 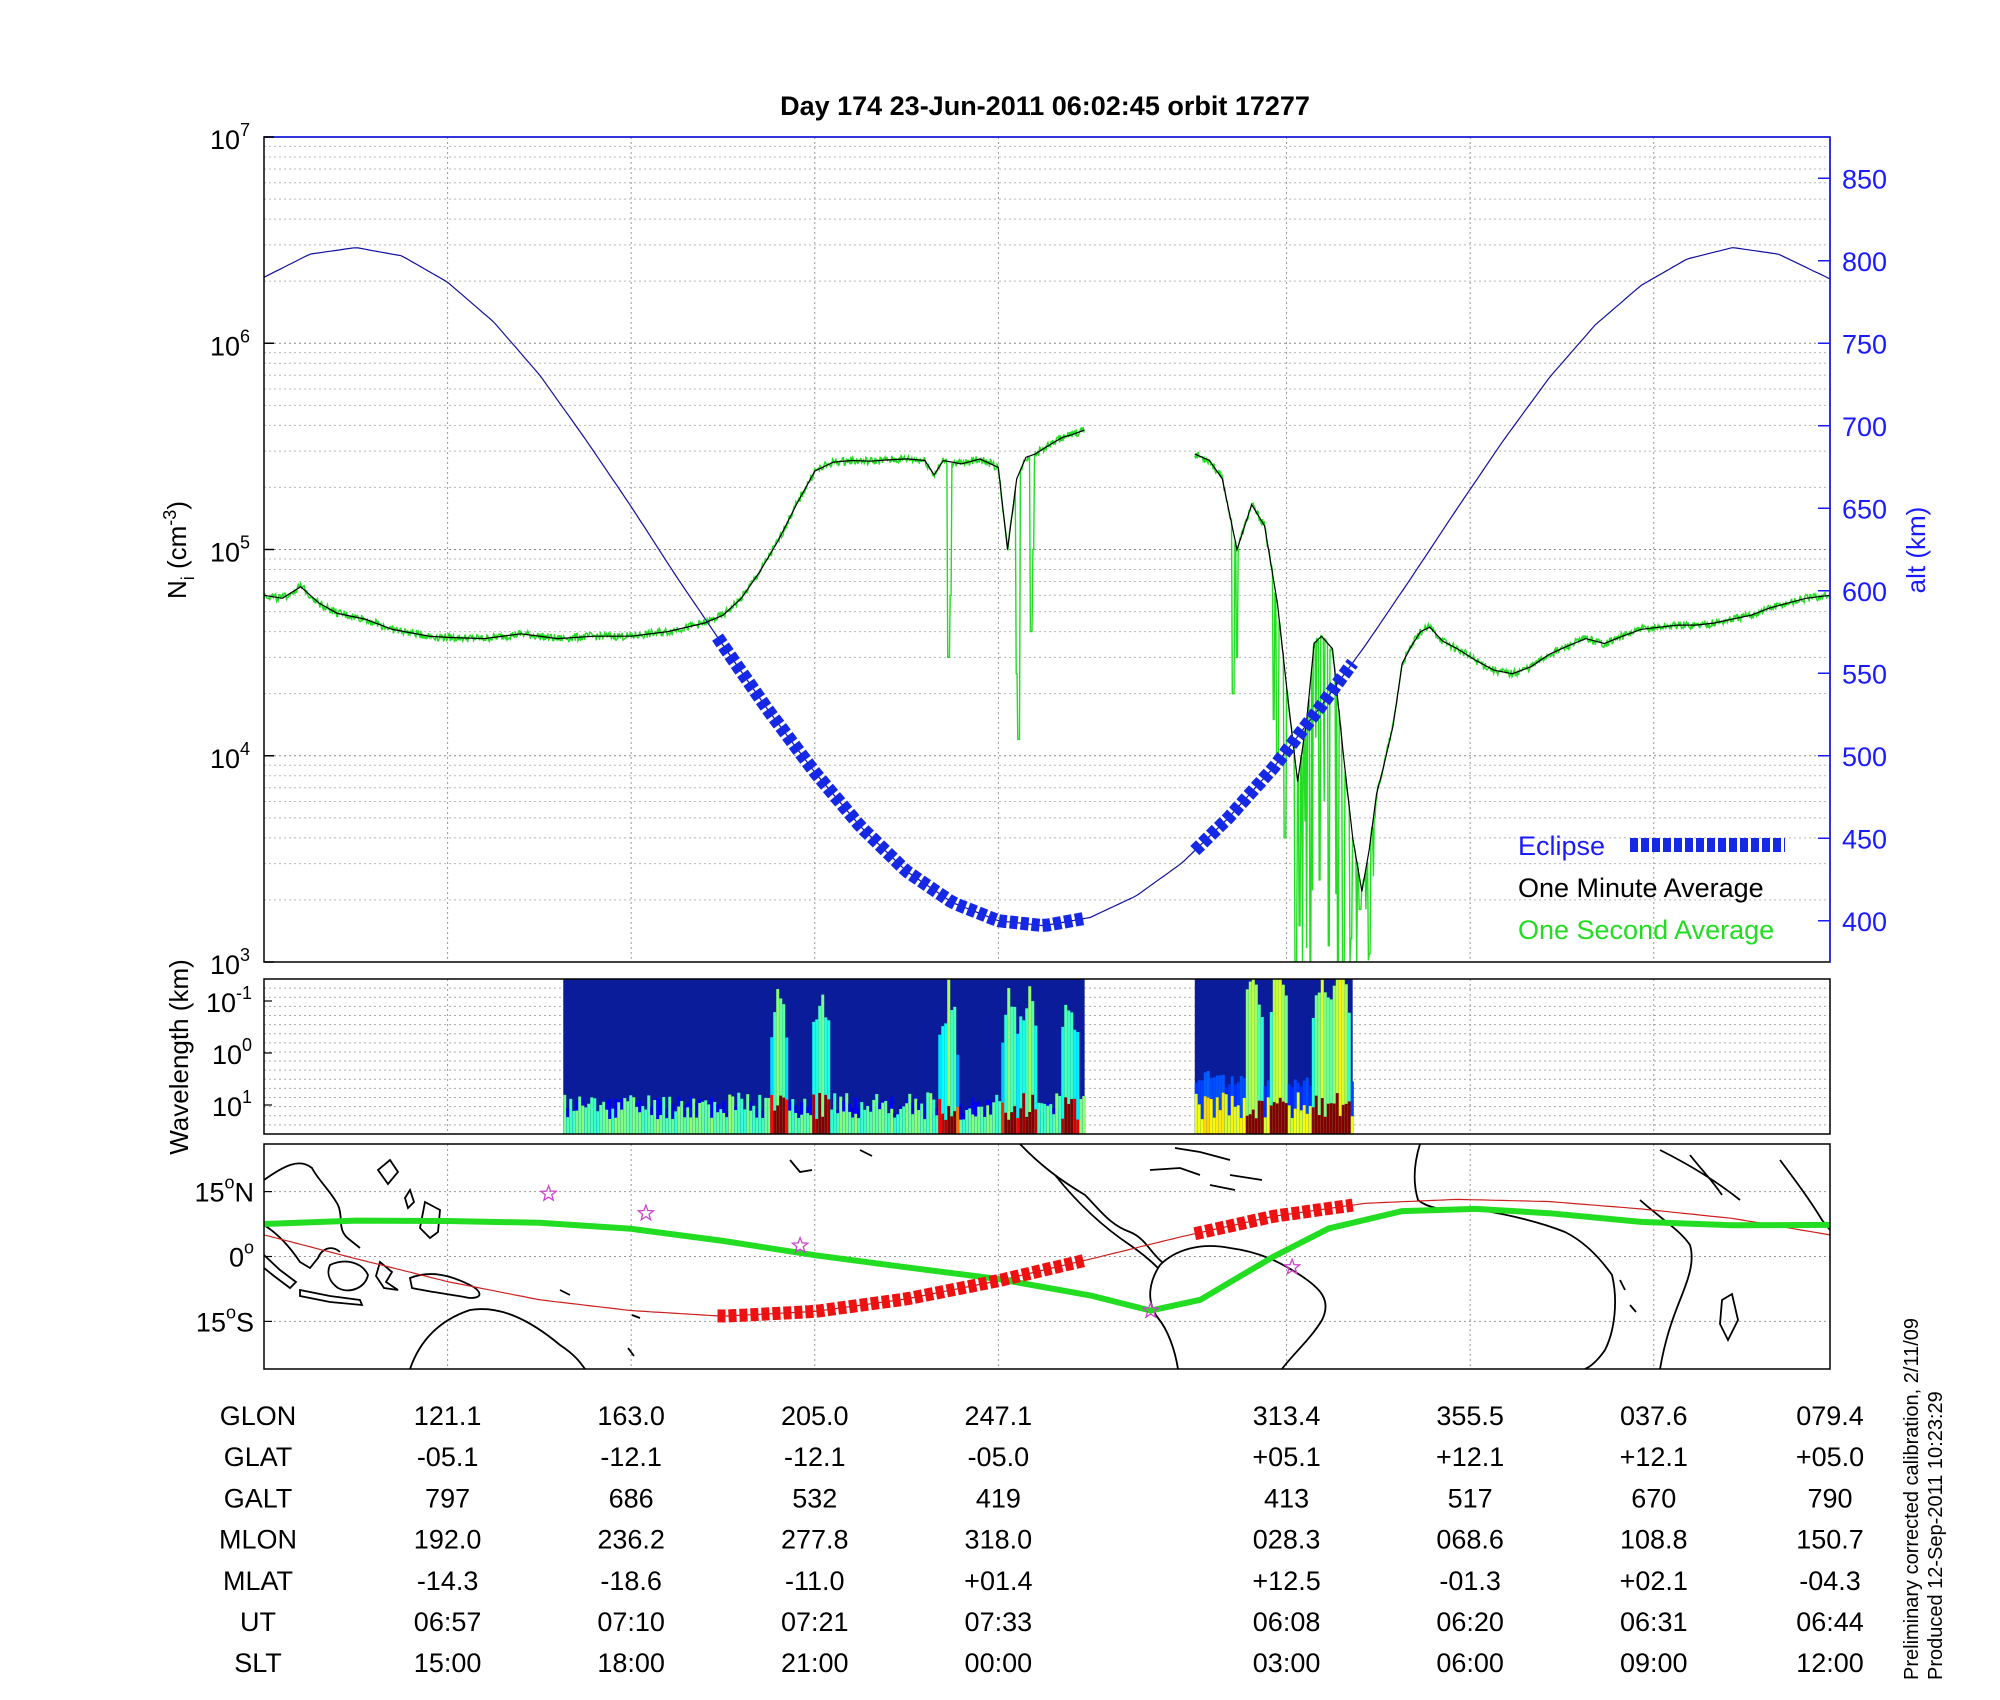 I want to click on spectrogram-data, so click(x=958, y=1056).